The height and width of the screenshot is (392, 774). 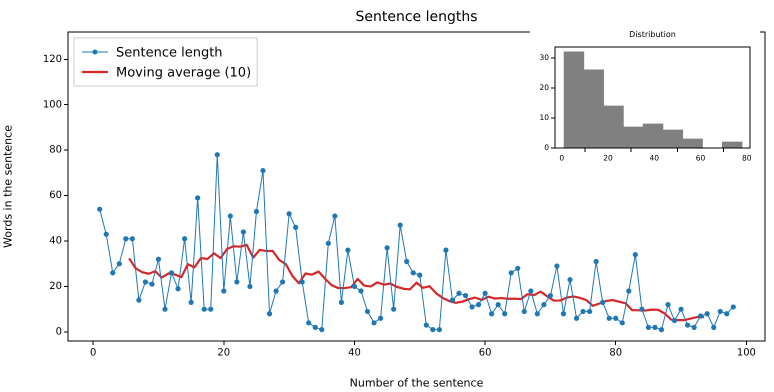 What do you see at coordinates (7, 186) in the screenshot?
I see `y-axis-title: Words in the sentence` at bounding box center [7, 186].